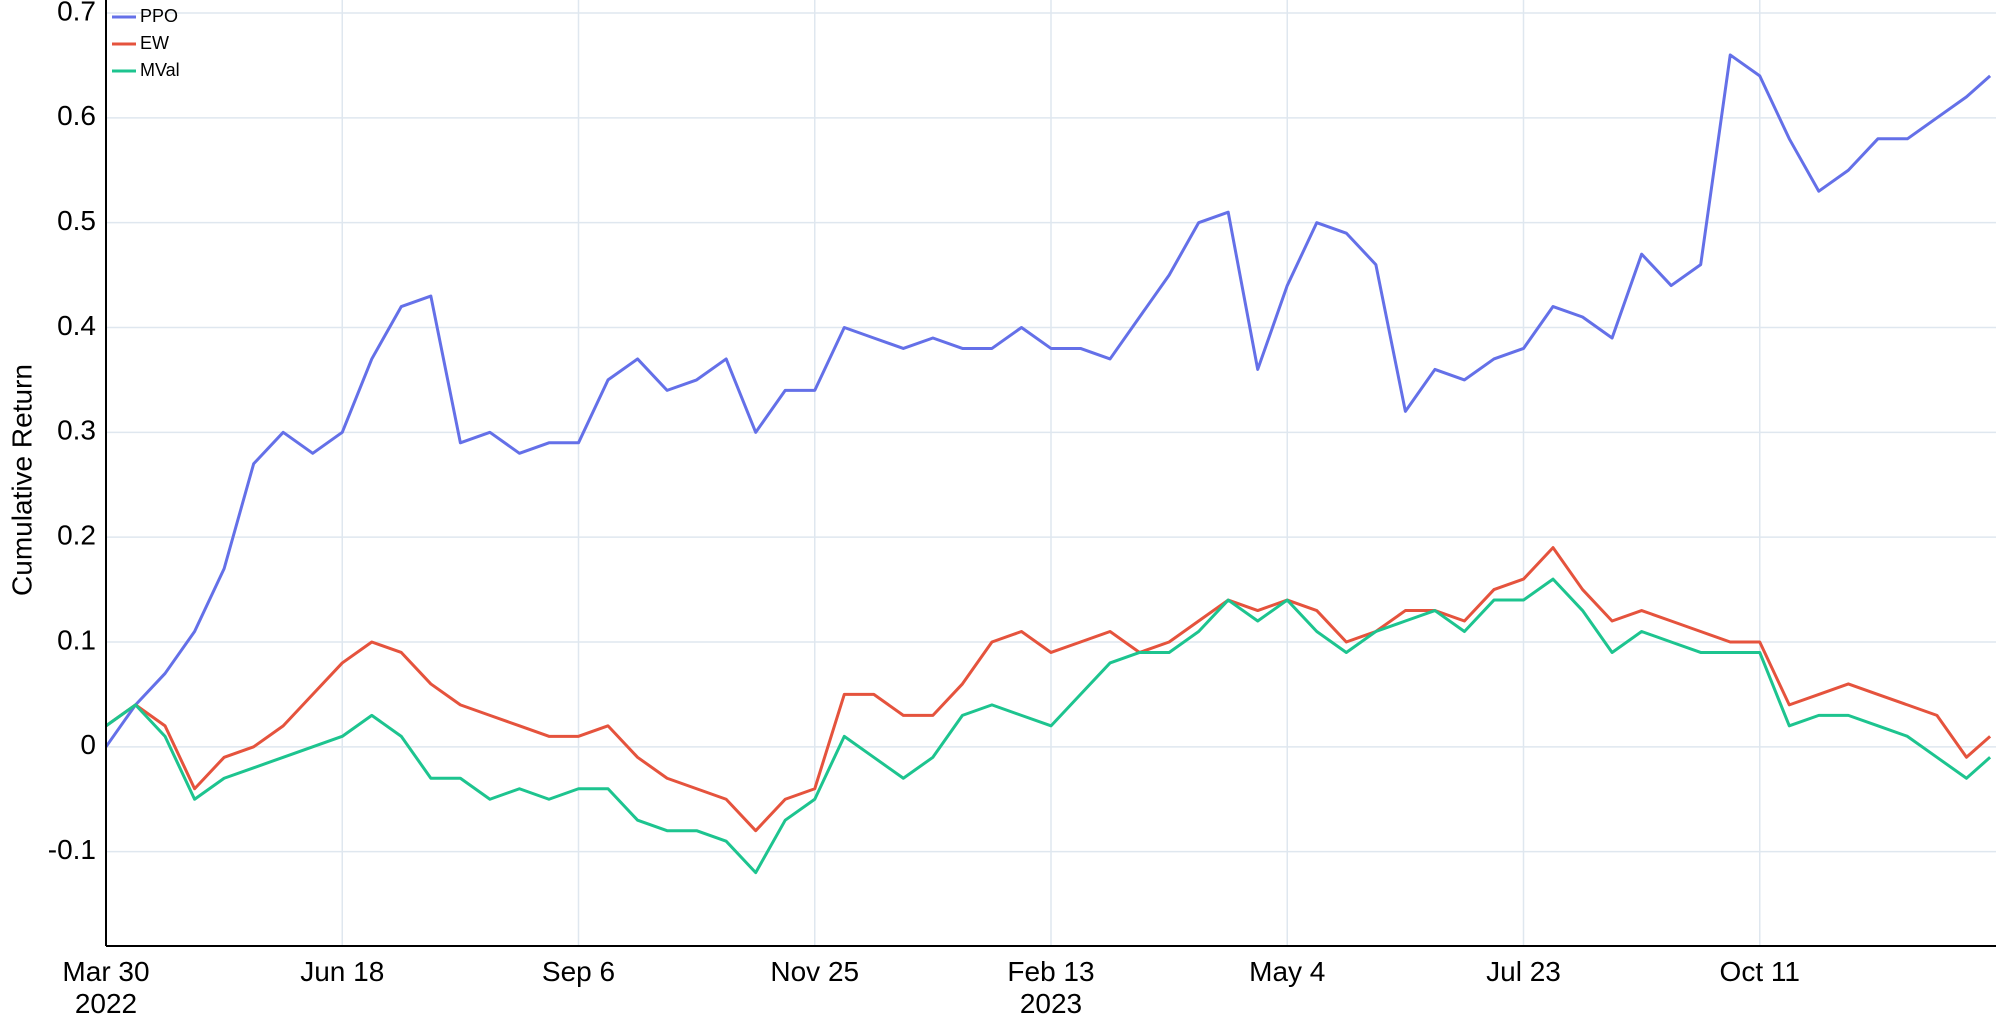 The width and height of the screenshot is (2000, 1019). Describe the element at coordinates (88, 744) in the screenshot. I see `y-tick-label: 0` at that location.